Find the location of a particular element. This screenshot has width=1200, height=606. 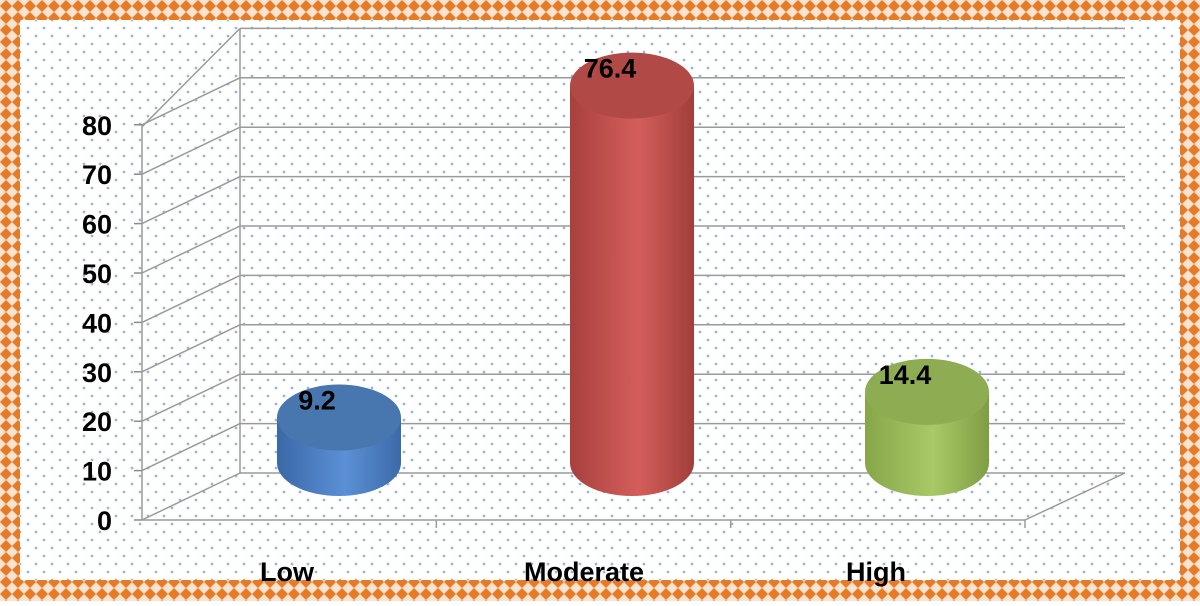

y-tick-label-60: 60 is located at coordinates (97, 225).